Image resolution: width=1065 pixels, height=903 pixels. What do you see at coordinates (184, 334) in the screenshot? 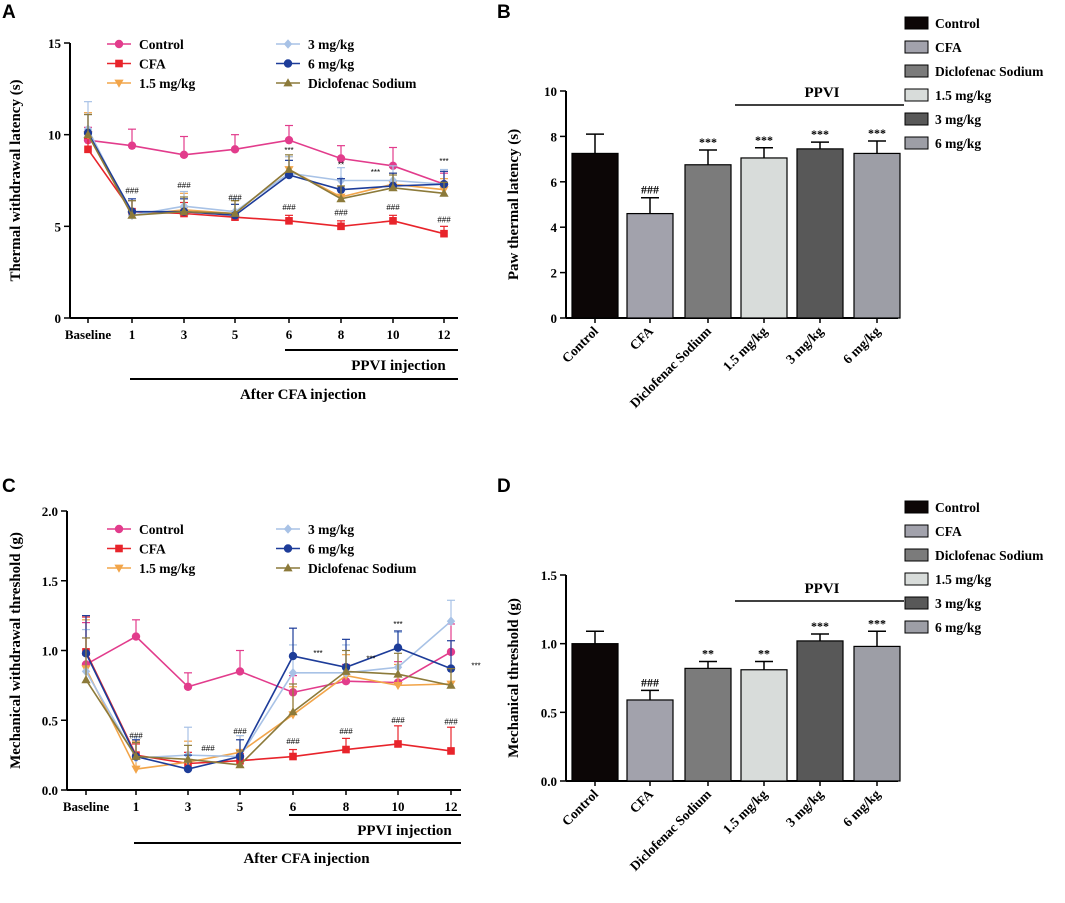
I see `x-tick-label: 3` at bounding box center [184, 334].